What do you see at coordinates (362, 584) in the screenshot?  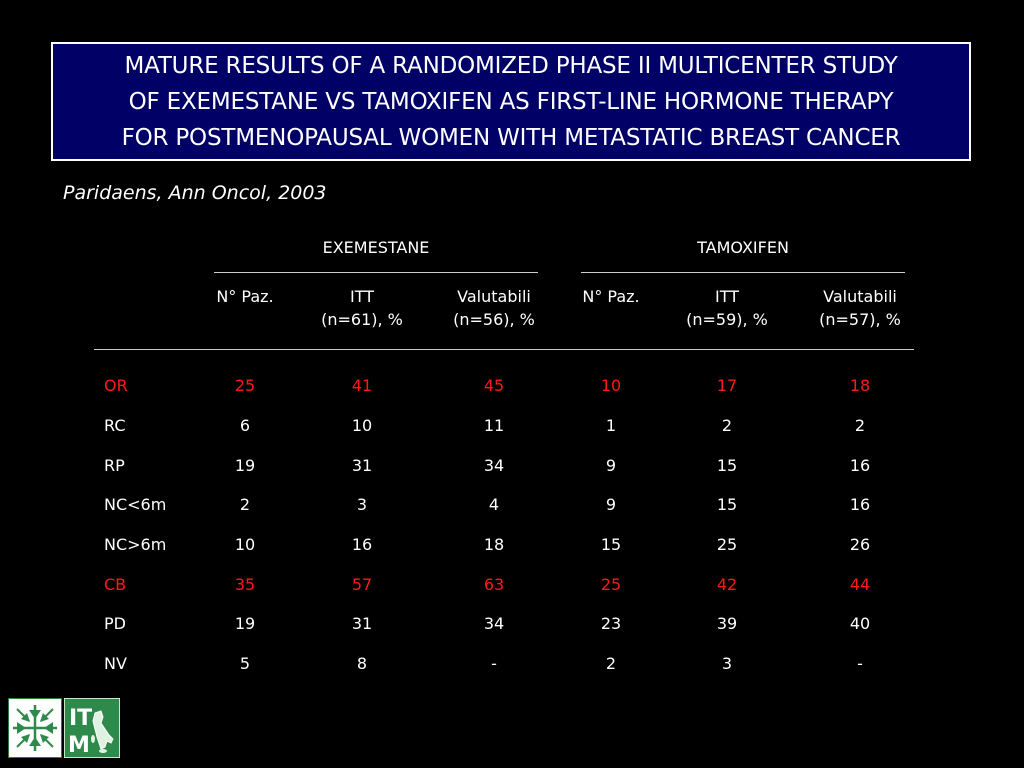 I see `table-cell: 57` at bounding box center [362, 584].